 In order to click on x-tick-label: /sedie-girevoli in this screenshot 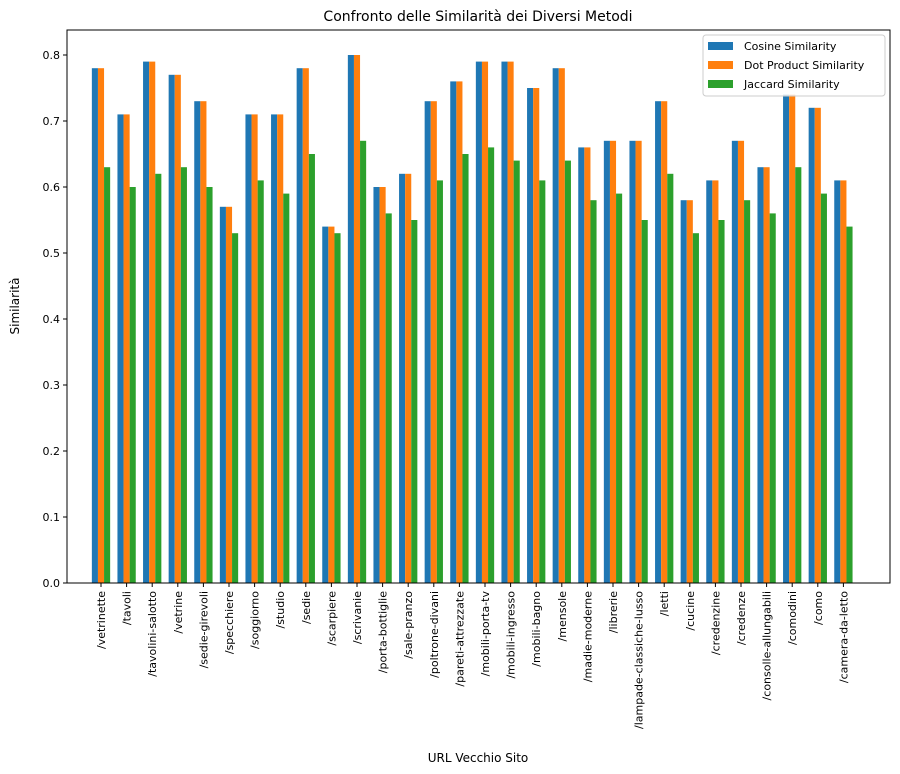, I will do `click(203, 629)`.